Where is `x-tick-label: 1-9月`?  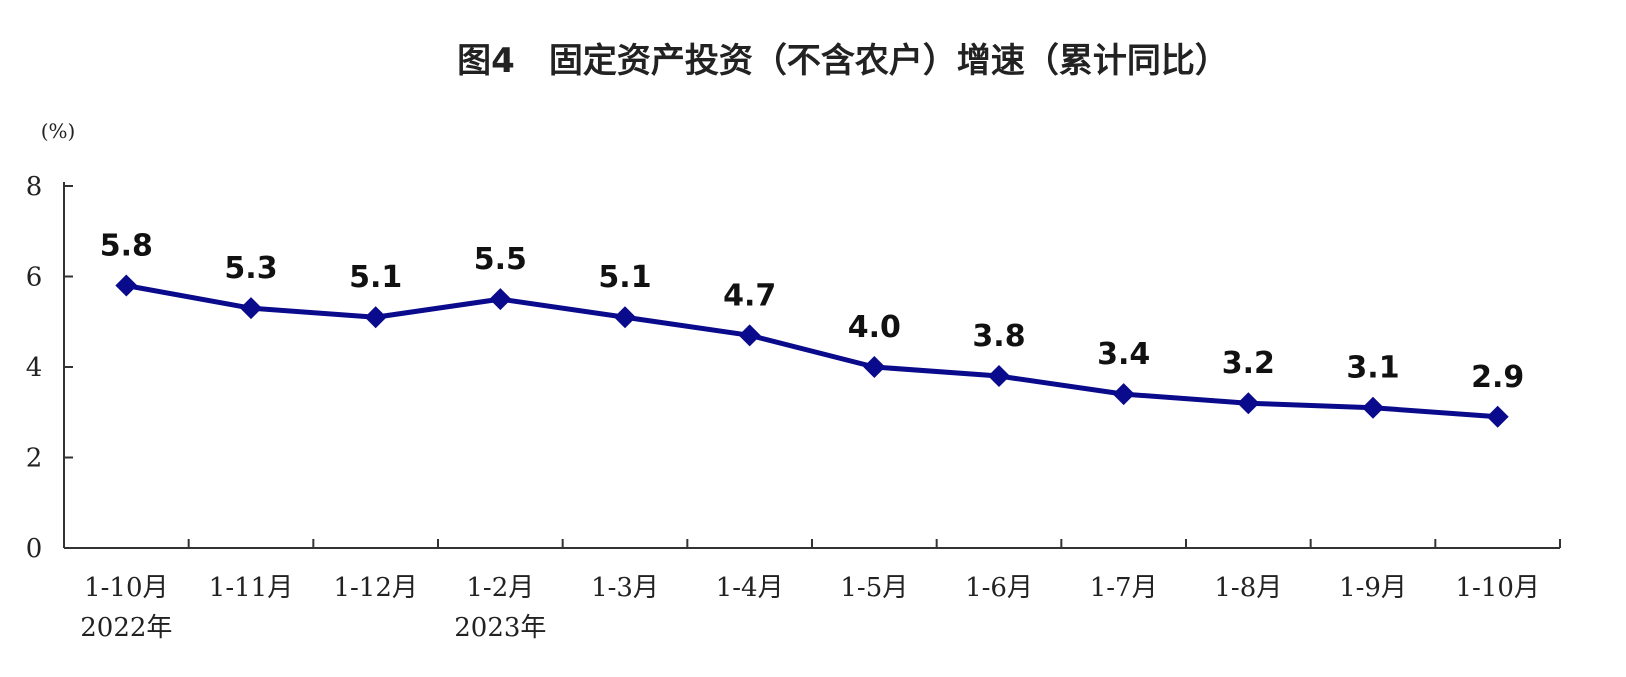
x-tick-label: 1-9月 is located at coordinates (1373, 588).